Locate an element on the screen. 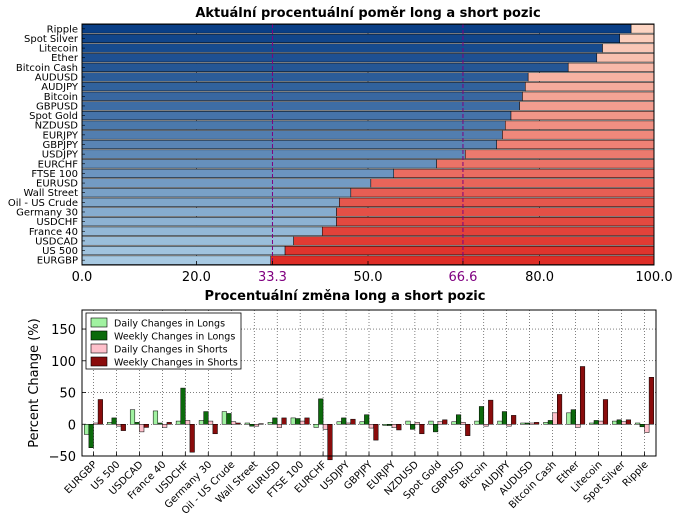 The height and width of the screenshot is (516, 680). top-chart-reference-lines is located at coordinates (367, 144).